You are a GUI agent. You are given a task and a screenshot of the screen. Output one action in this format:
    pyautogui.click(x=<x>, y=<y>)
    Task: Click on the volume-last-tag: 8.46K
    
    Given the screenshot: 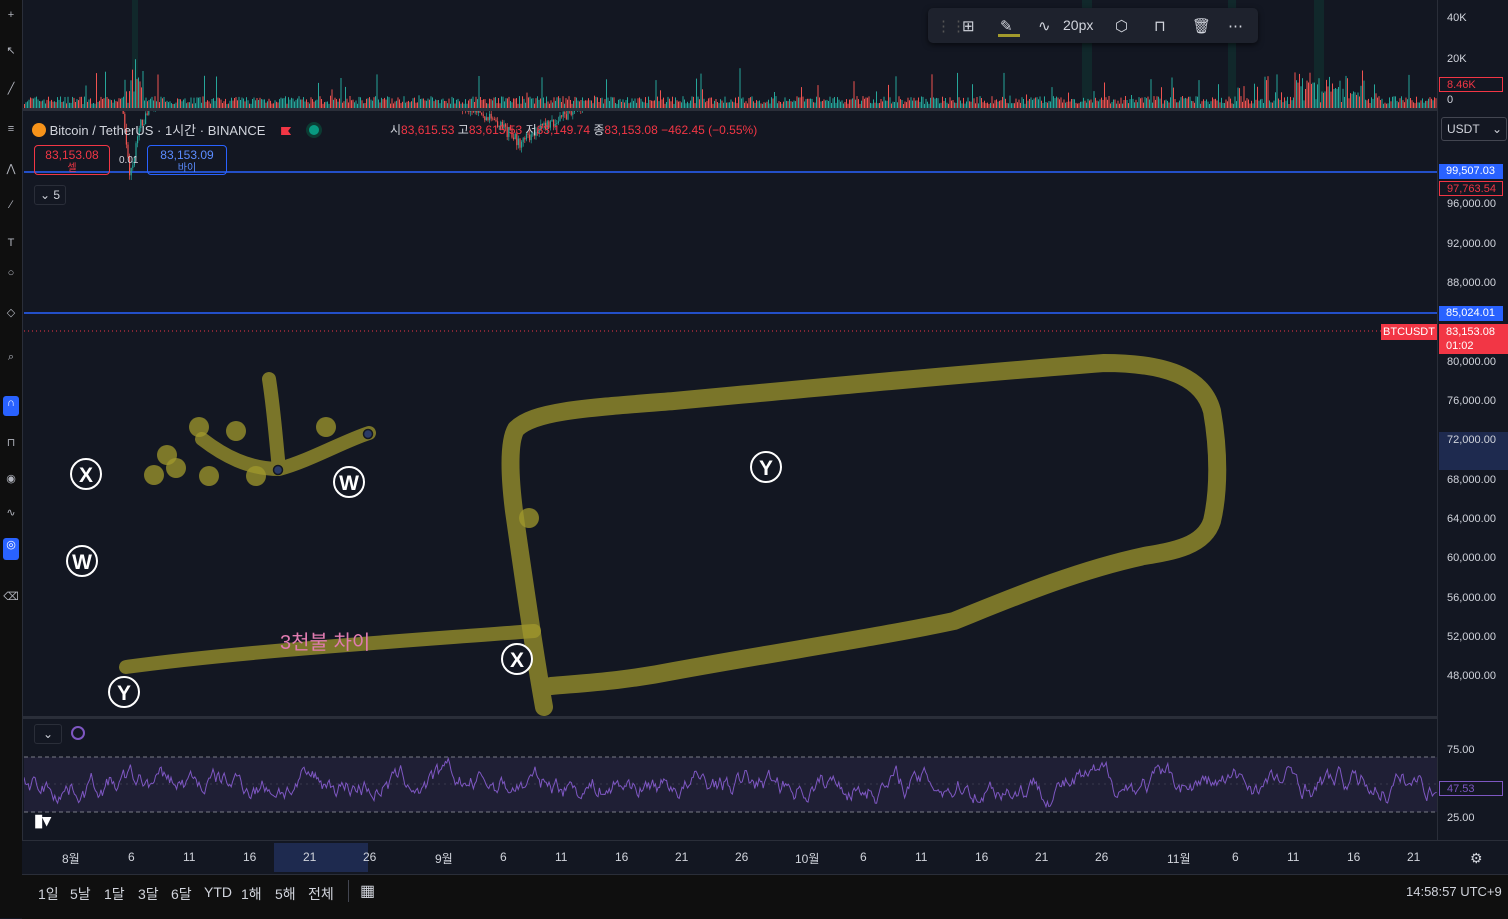 What is the action you would take?
    pyautogui.click(x=1471, y=84)
    